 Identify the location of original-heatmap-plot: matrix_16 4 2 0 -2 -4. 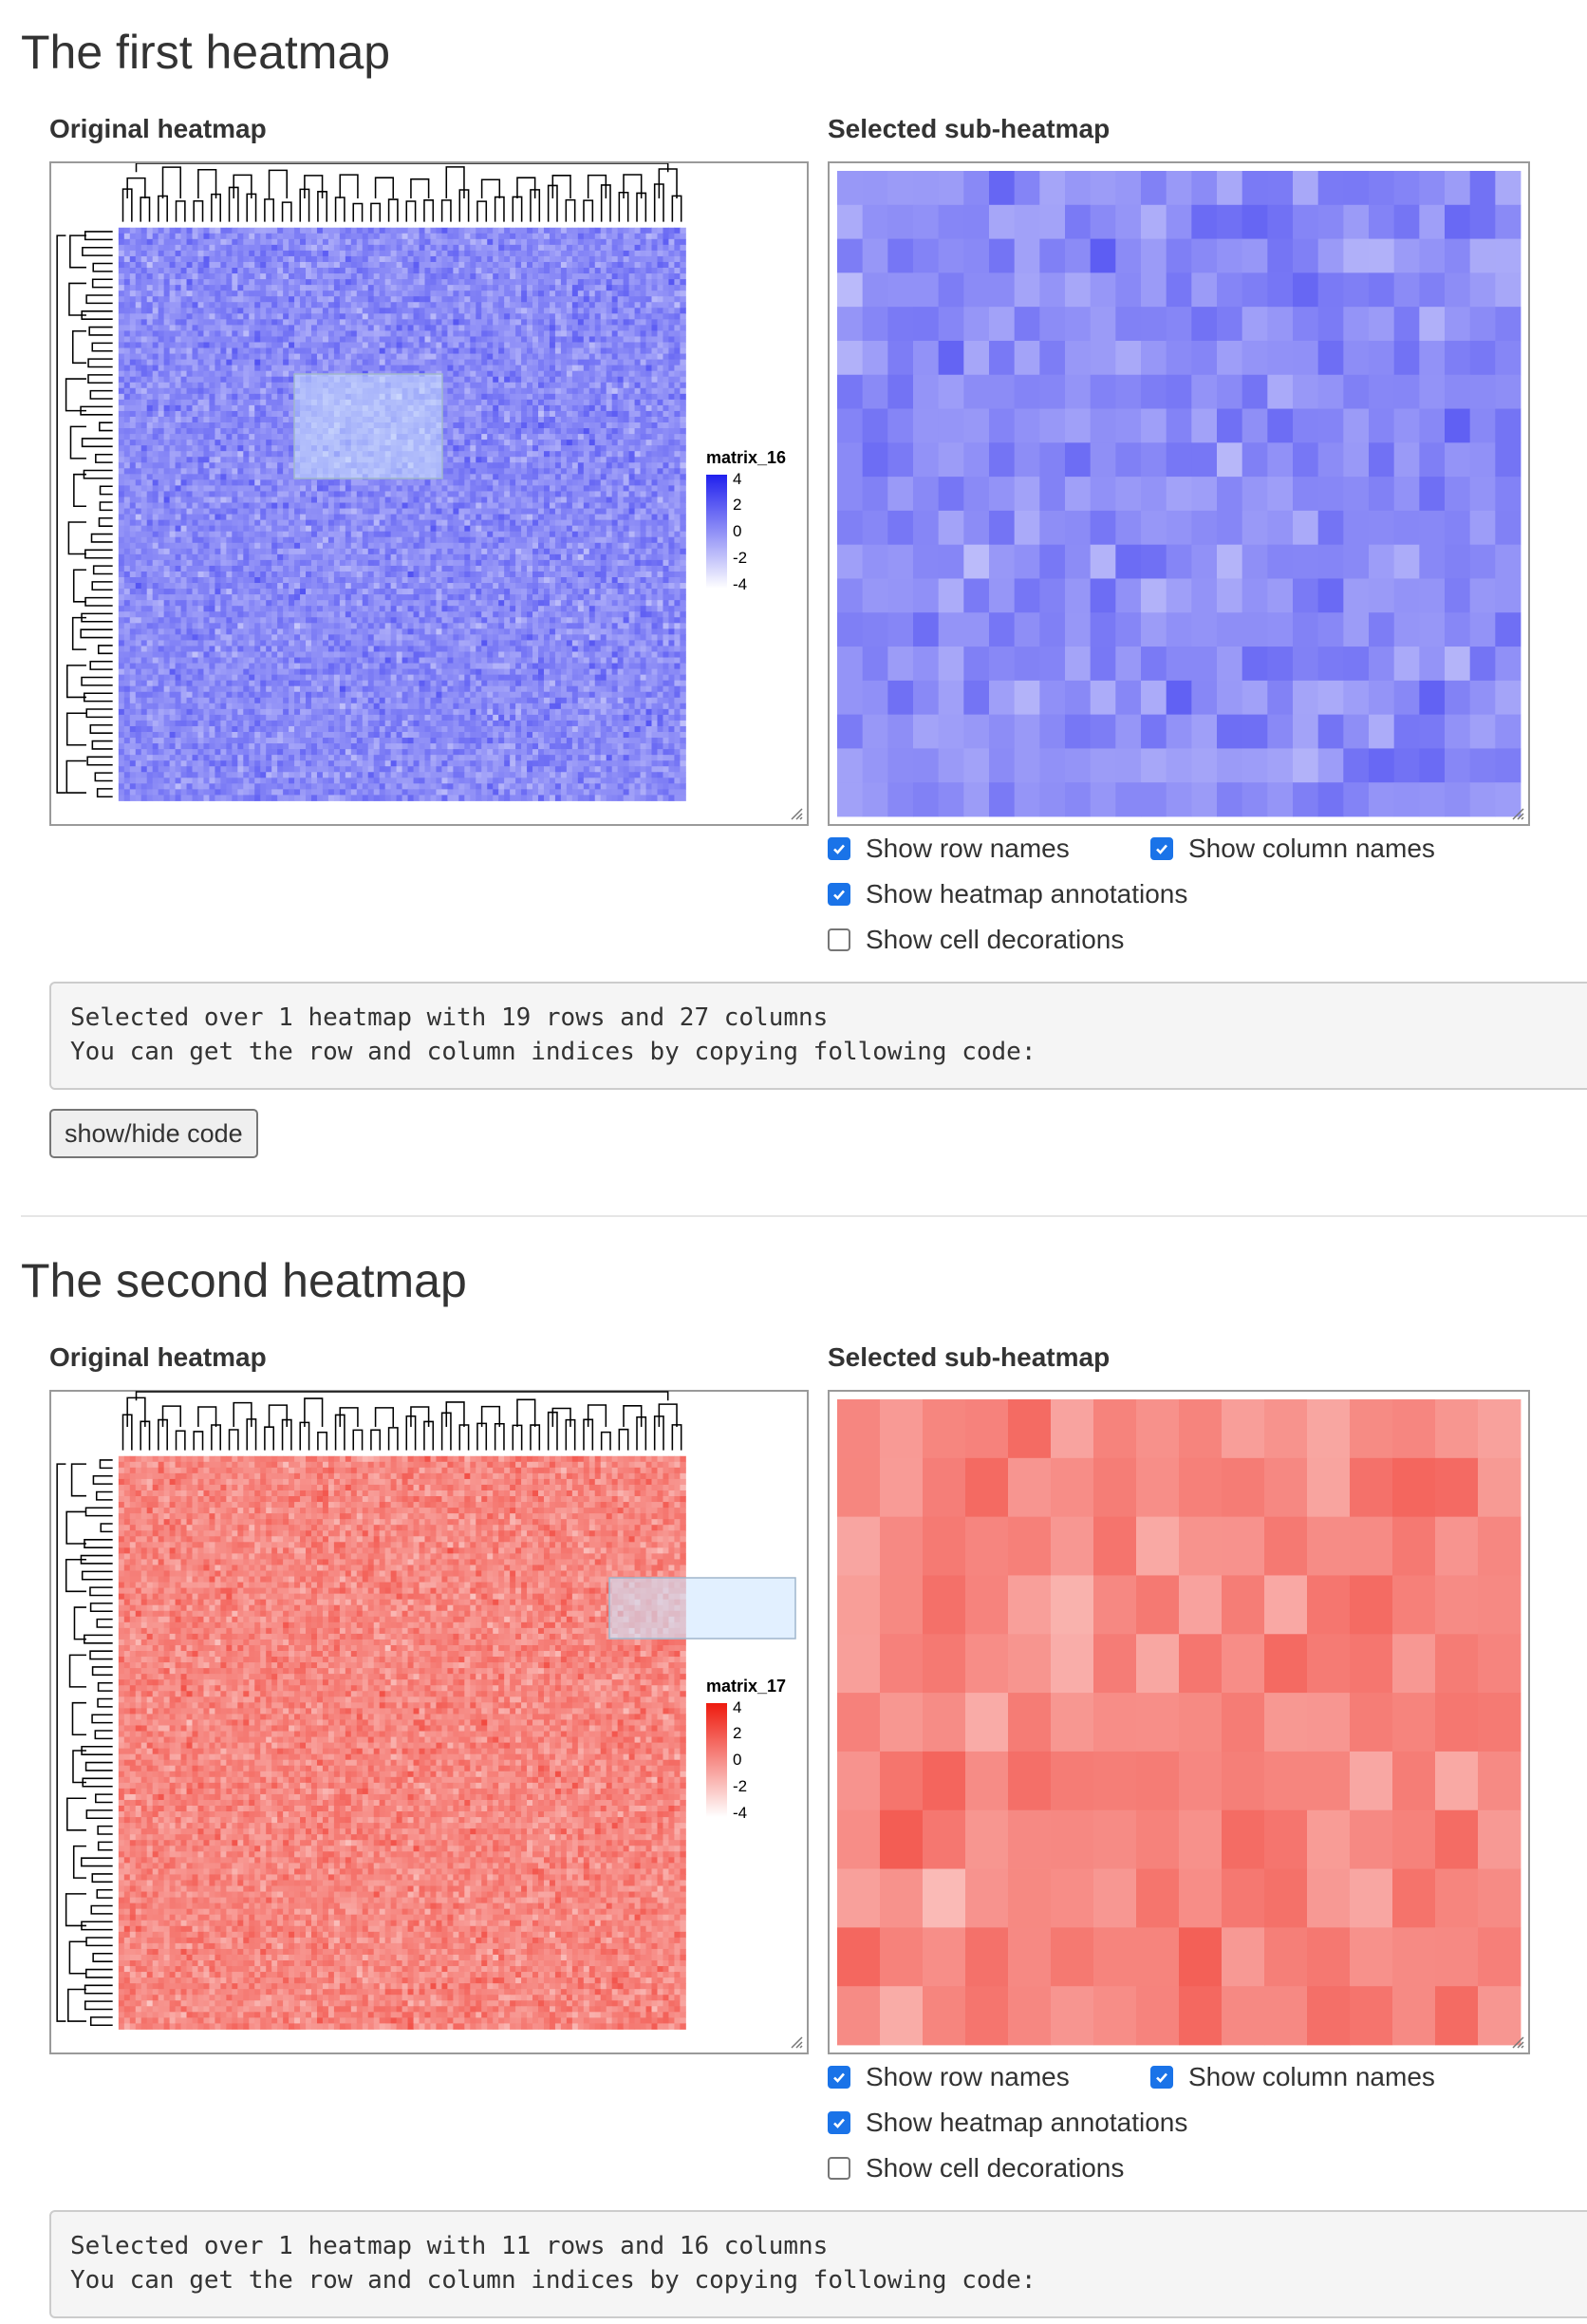
(429, 493).